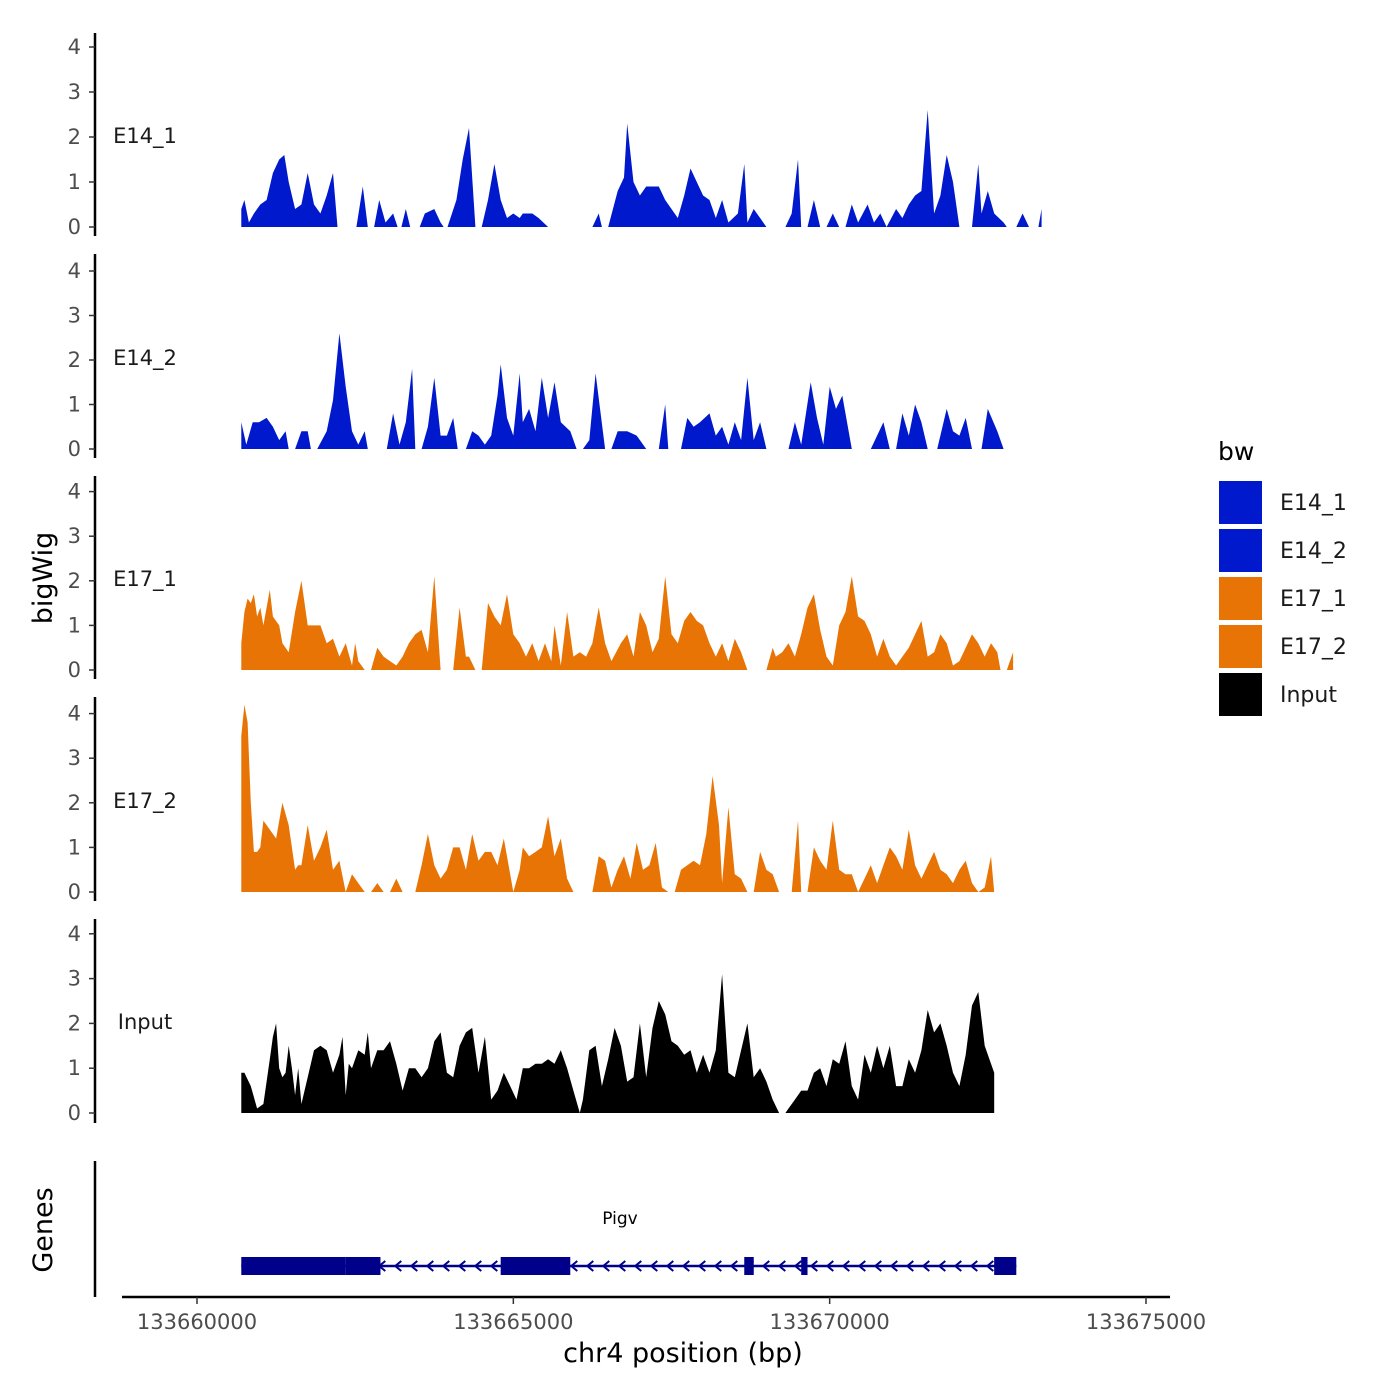 The width and height of the screenshot is (1400, 1400). Describe the element at coordinates (683, 1353) in the screenshot. I see `x-axis-title: chr4 position (bp)` at that location.